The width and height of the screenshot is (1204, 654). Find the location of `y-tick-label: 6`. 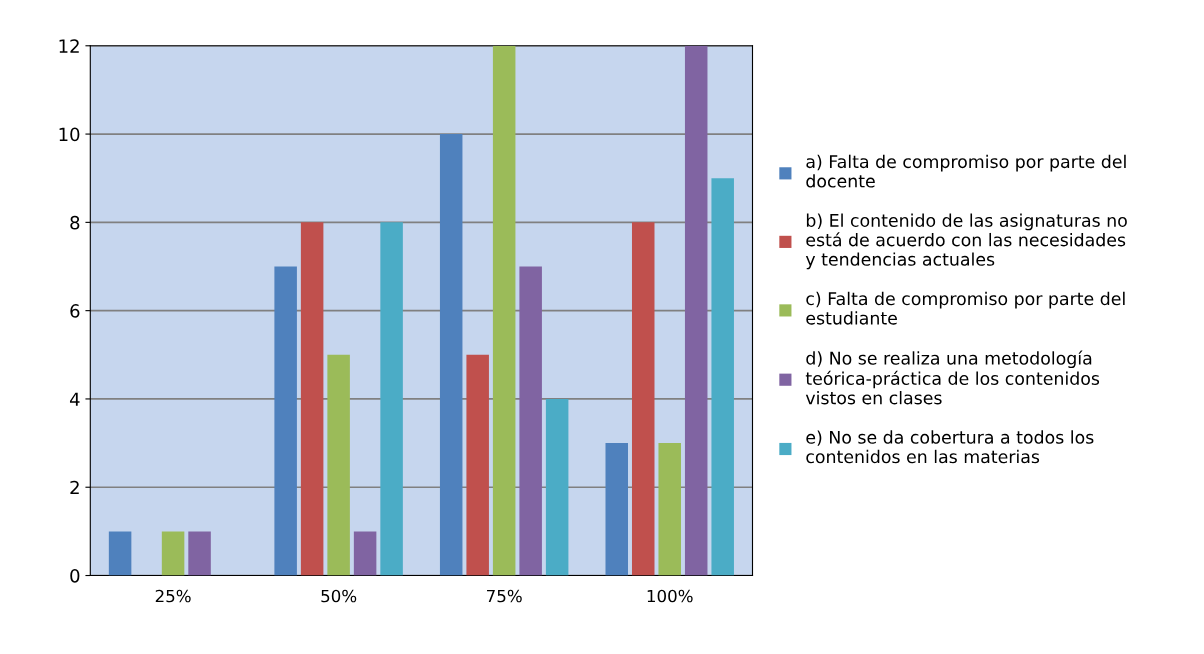

y-tick-label: 6 is located at coordinates (75, 311).